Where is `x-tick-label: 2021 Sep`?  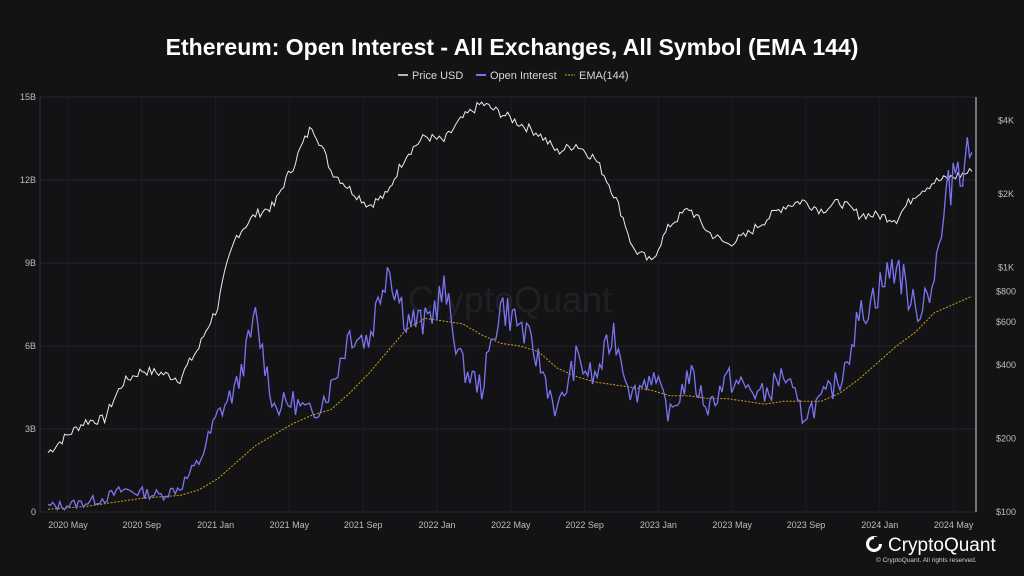 x-tick-label: 2021 Sep is located at coordinates (363, 525).